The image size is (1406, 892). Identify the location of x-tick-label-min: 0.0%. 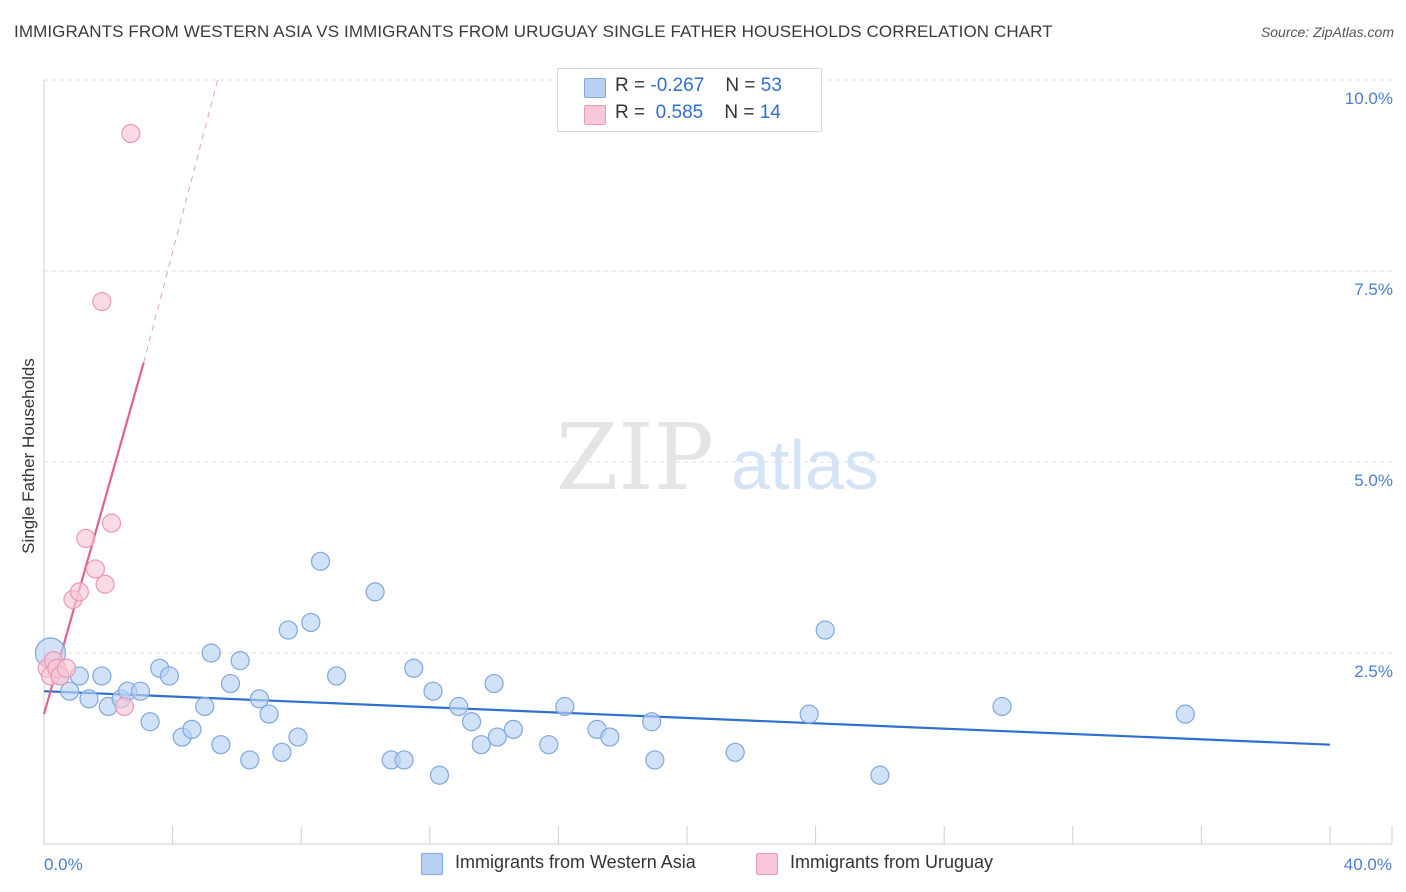
(63, 864).